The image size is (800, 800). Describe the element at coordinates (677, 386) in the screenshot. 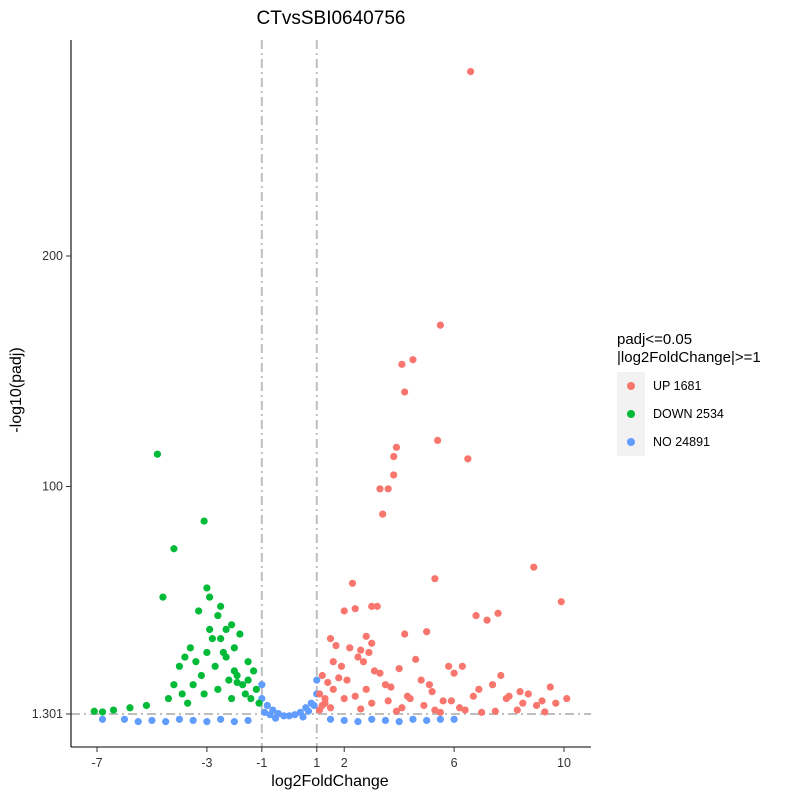

I see `legend-label: UP 1681` at that location.